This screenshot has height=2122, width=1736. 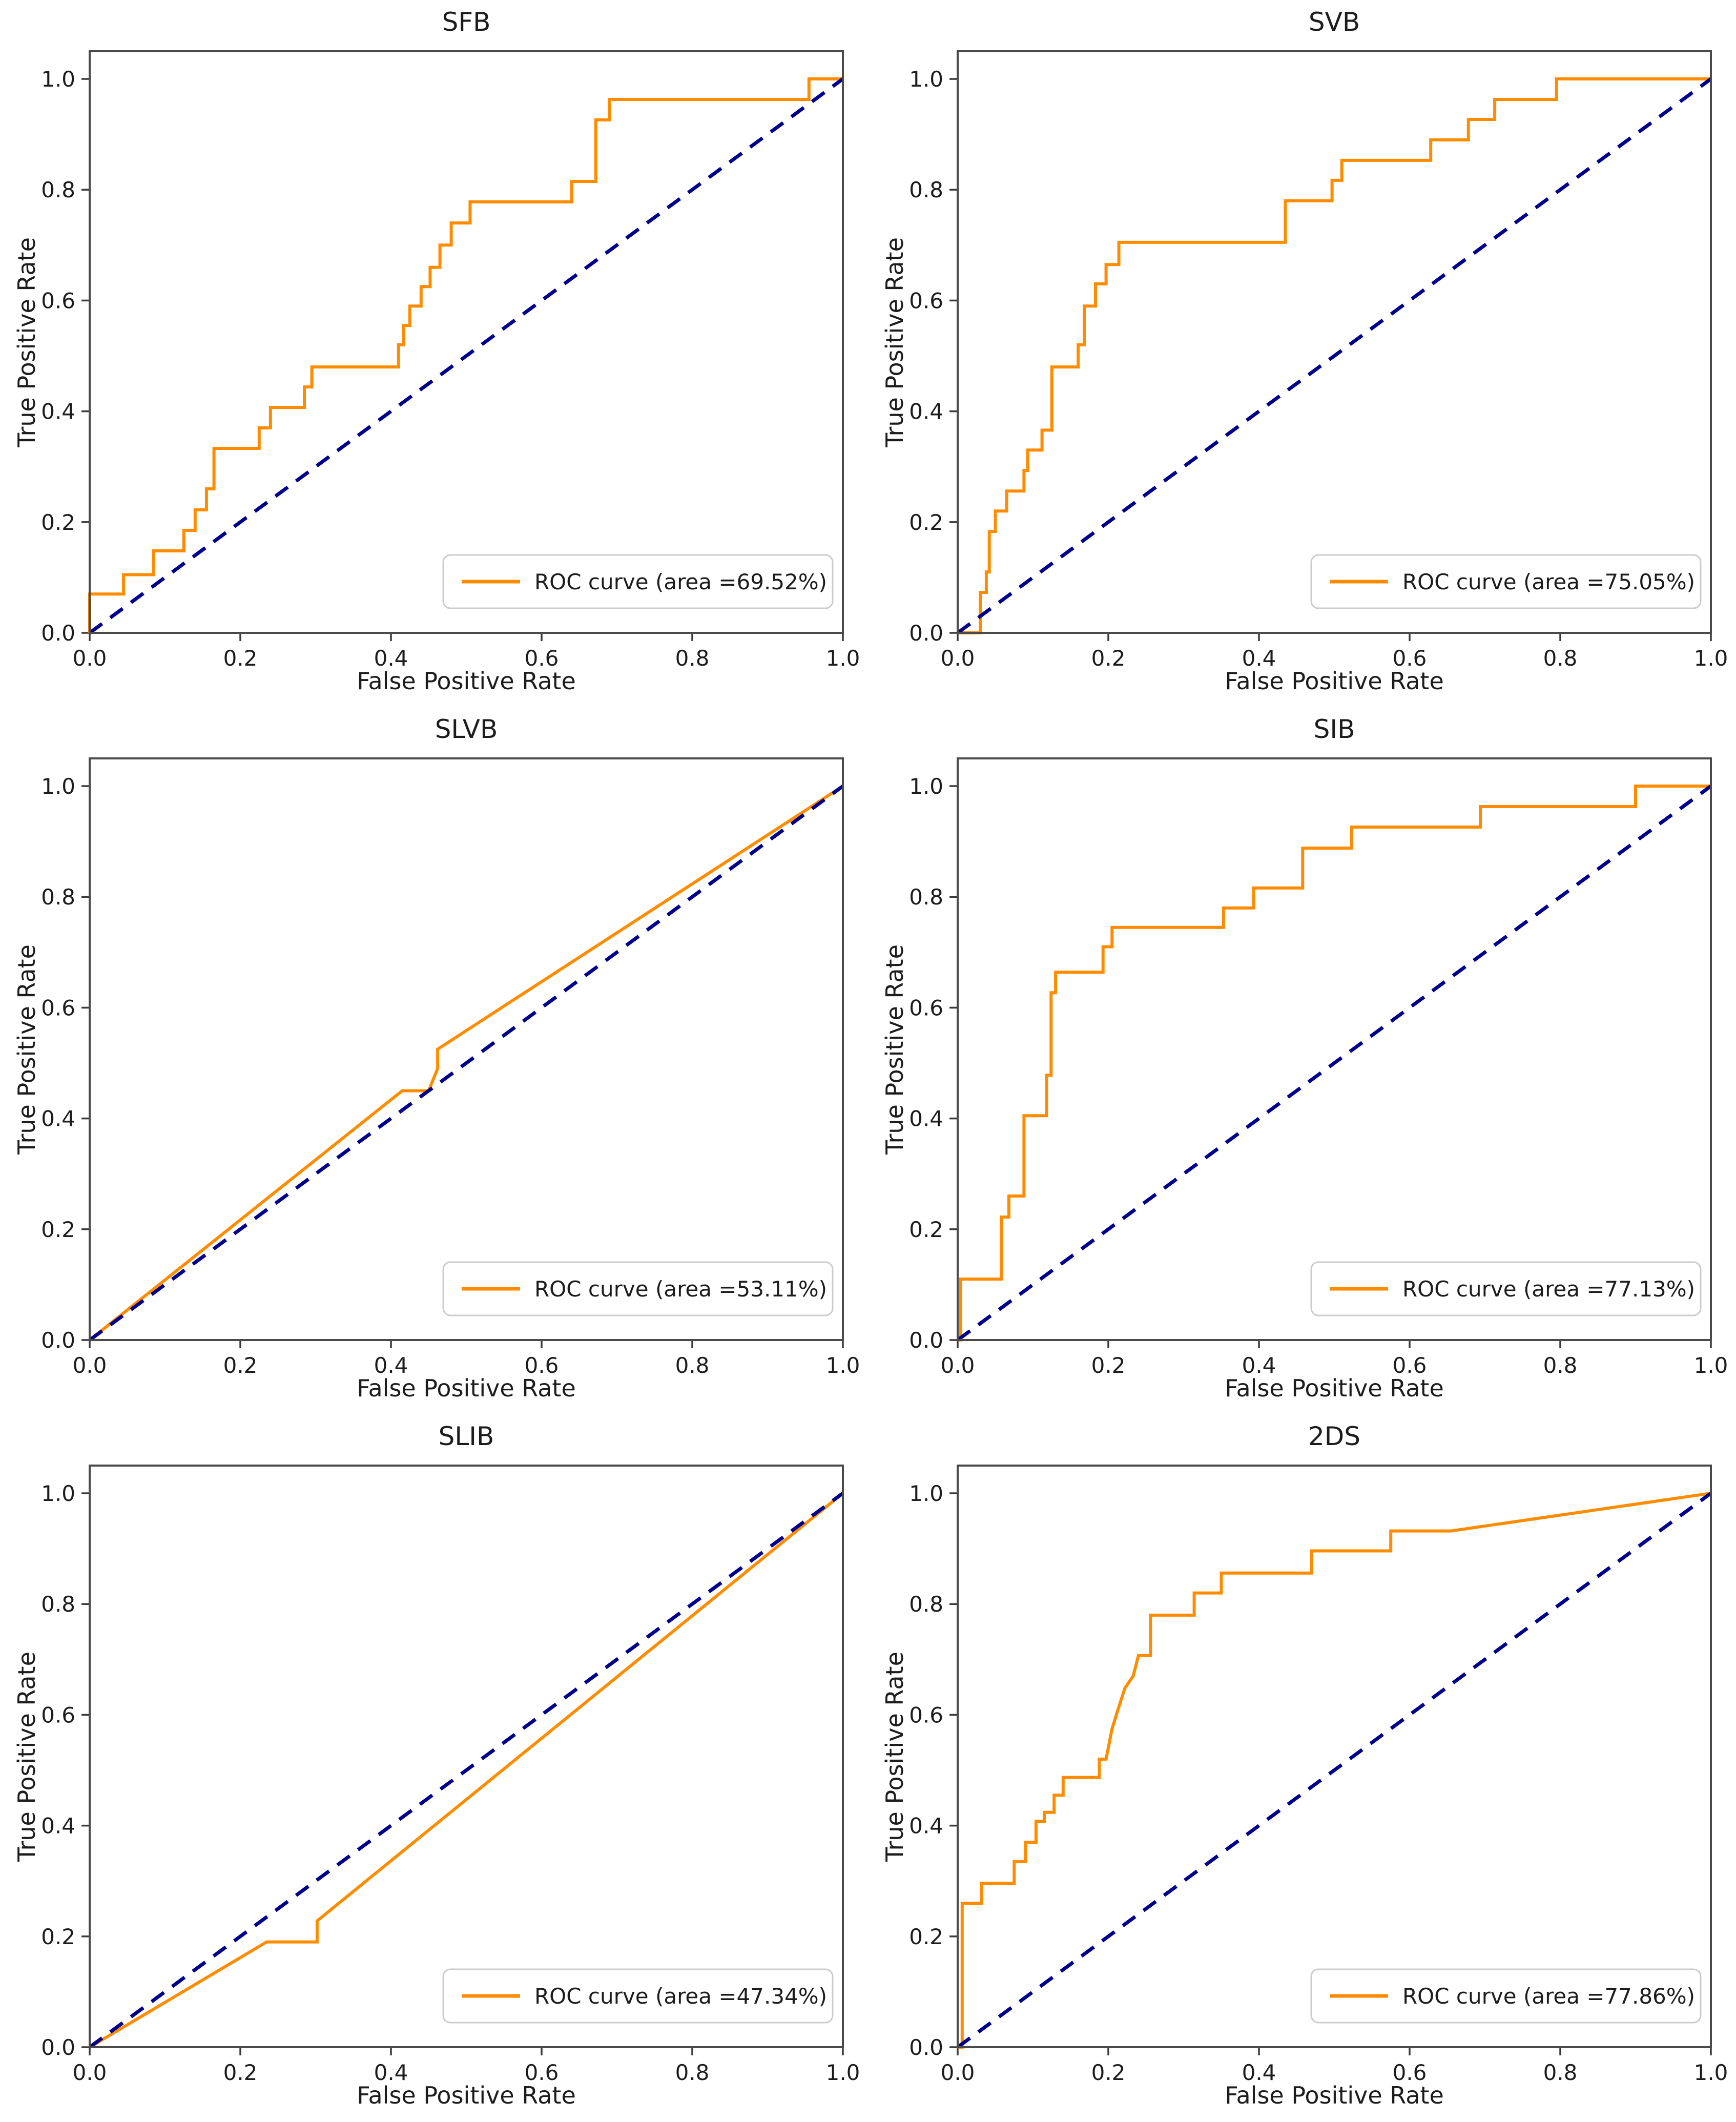 What do you see at coordinates (466, 729) in the screenshot?
I see `panel-title-slvb: SLVB` at bounding box center [466, 729].